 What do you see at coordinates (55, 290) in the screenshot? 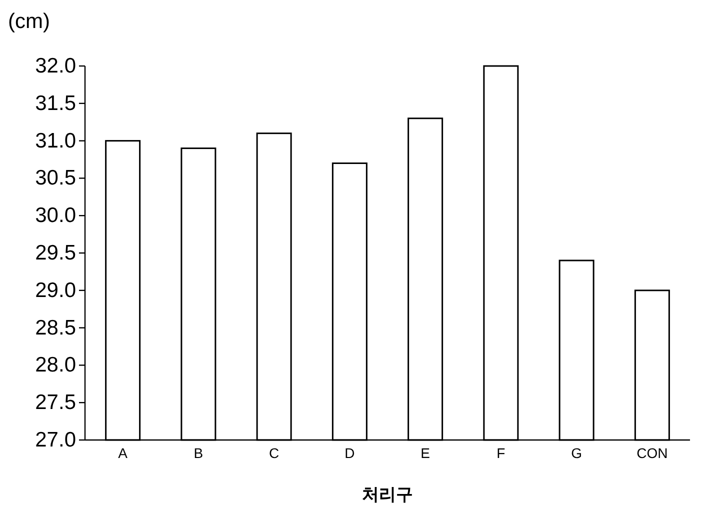
I see `y-tick-label: 29.0` at bounding box center [55, 290].